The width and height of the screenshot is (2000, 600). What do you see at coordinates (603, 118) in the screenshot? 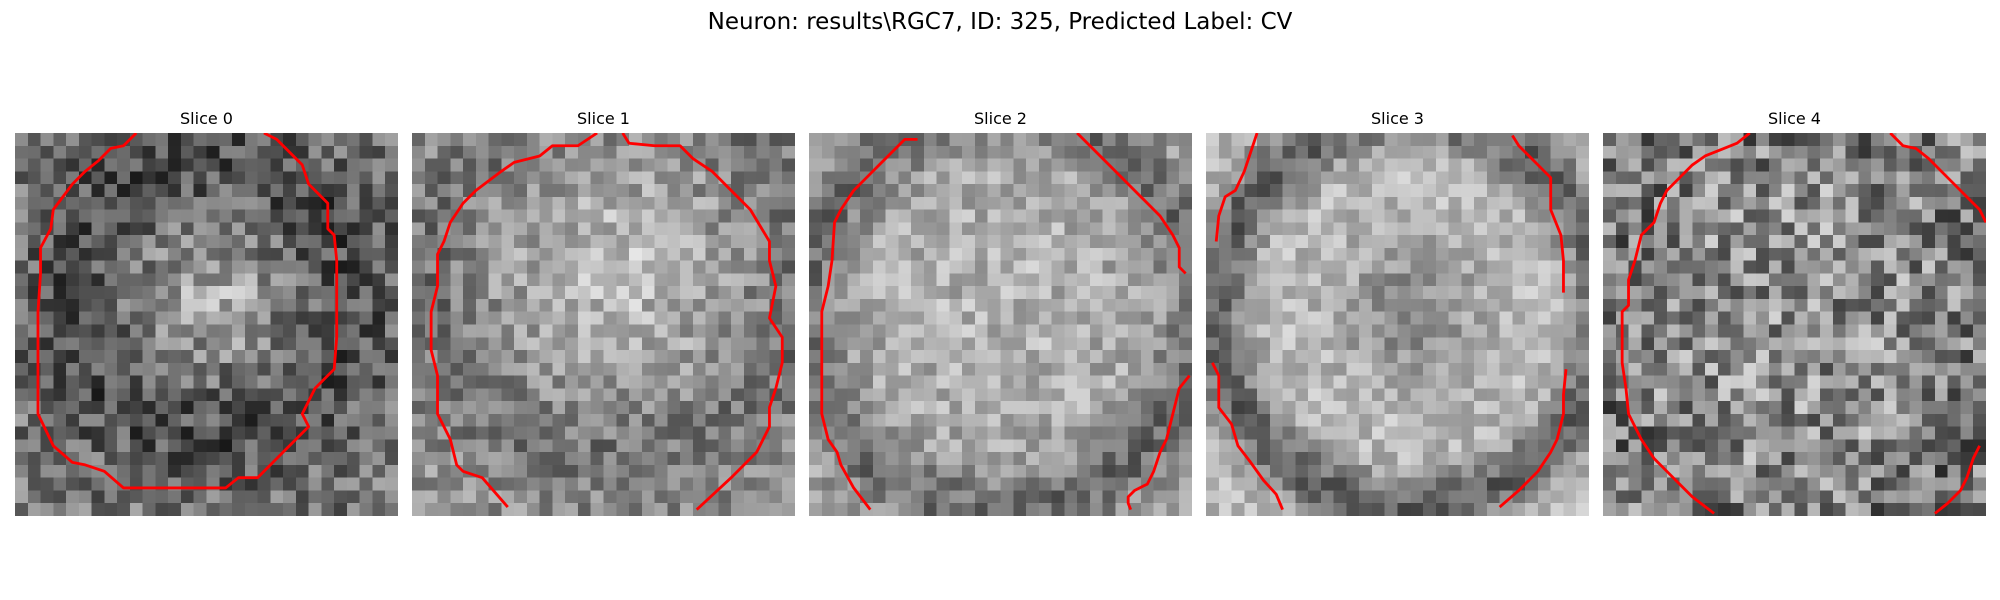
I see `slice-title: Slice 1` at bounding box center [603, 118].